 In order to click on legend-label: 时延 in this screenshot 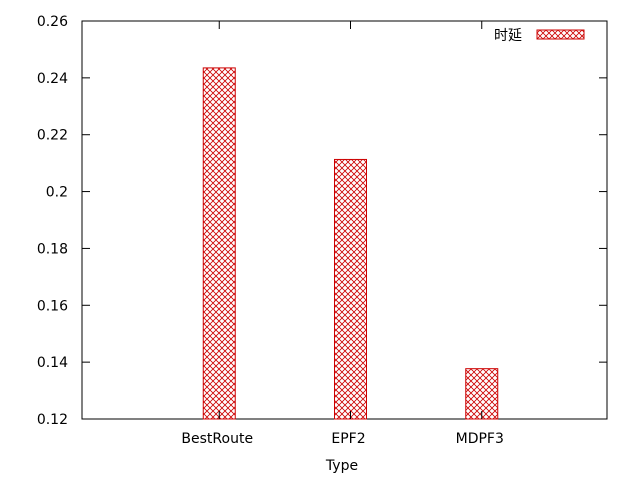, I will do `click(508, 36)`.